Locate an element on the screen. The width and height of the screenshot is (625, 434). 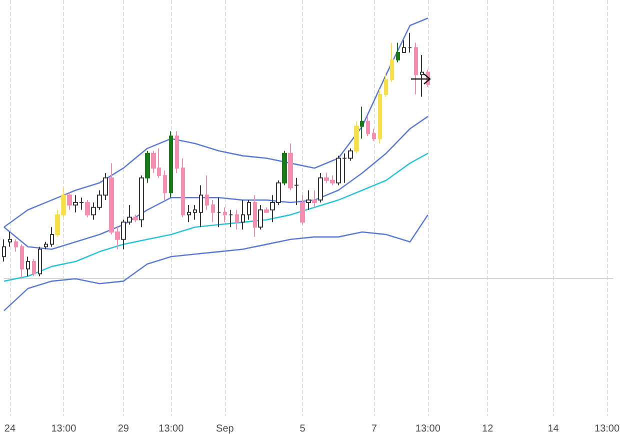
x-tick-label: 7 is located at coordinates (374, 429).